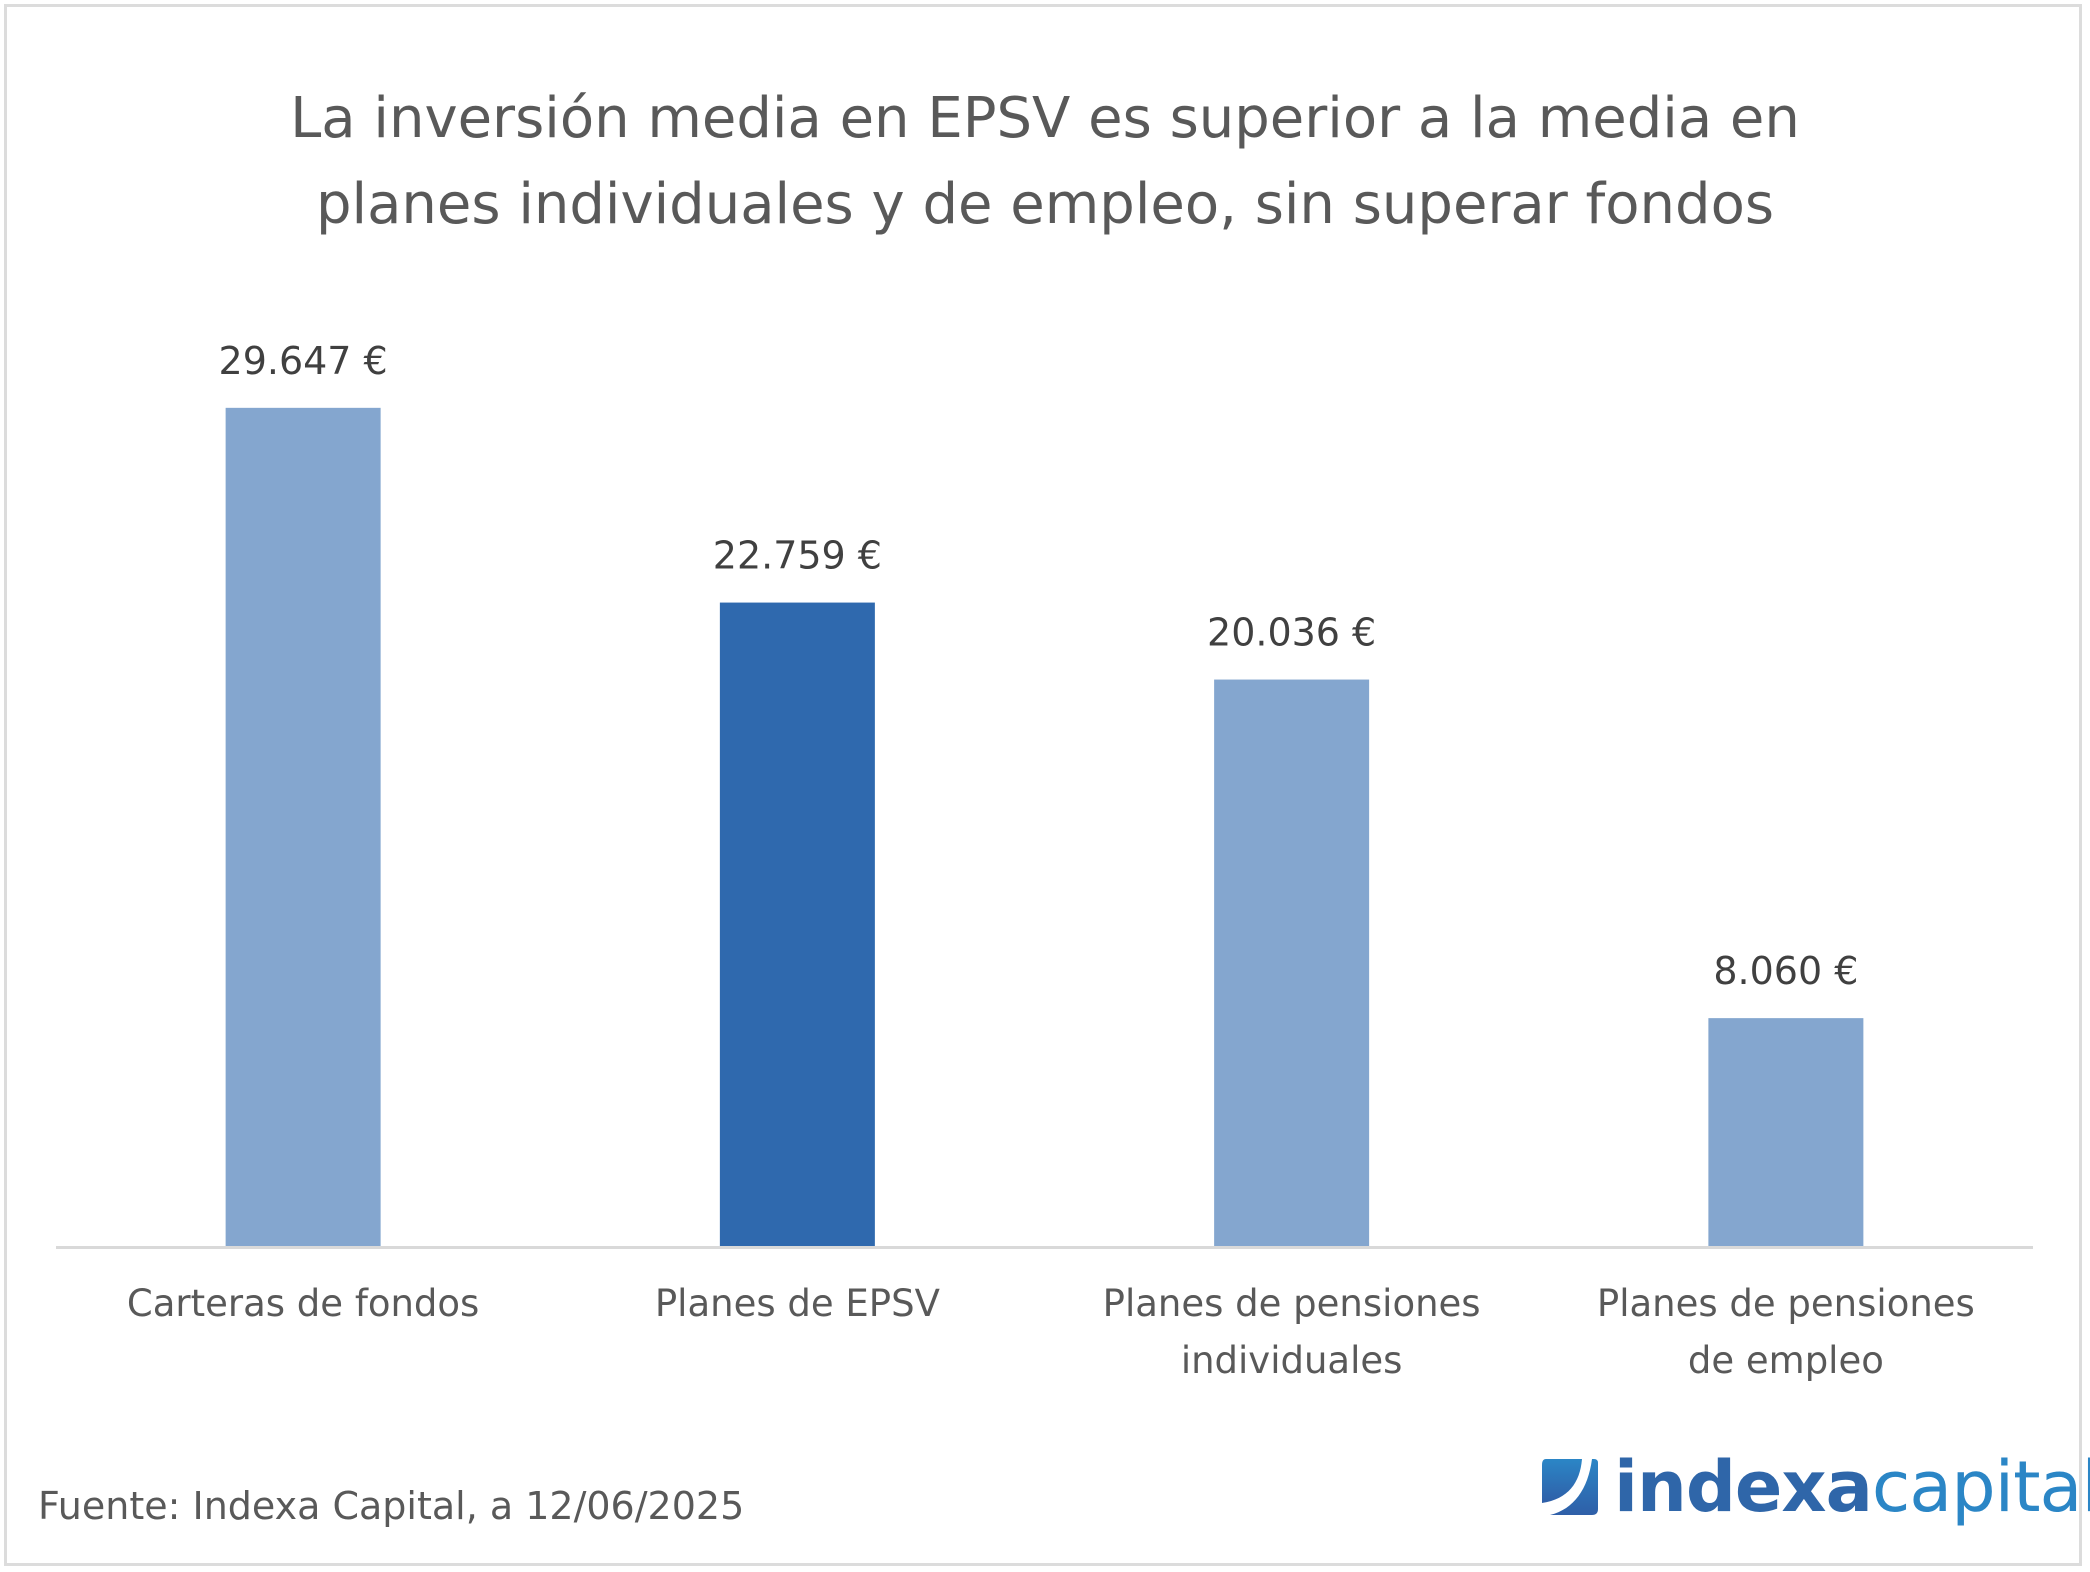 This screenshot has height=1572, width=2090. I want to click on data-label-1: 29.647 €, so click(303, 361).